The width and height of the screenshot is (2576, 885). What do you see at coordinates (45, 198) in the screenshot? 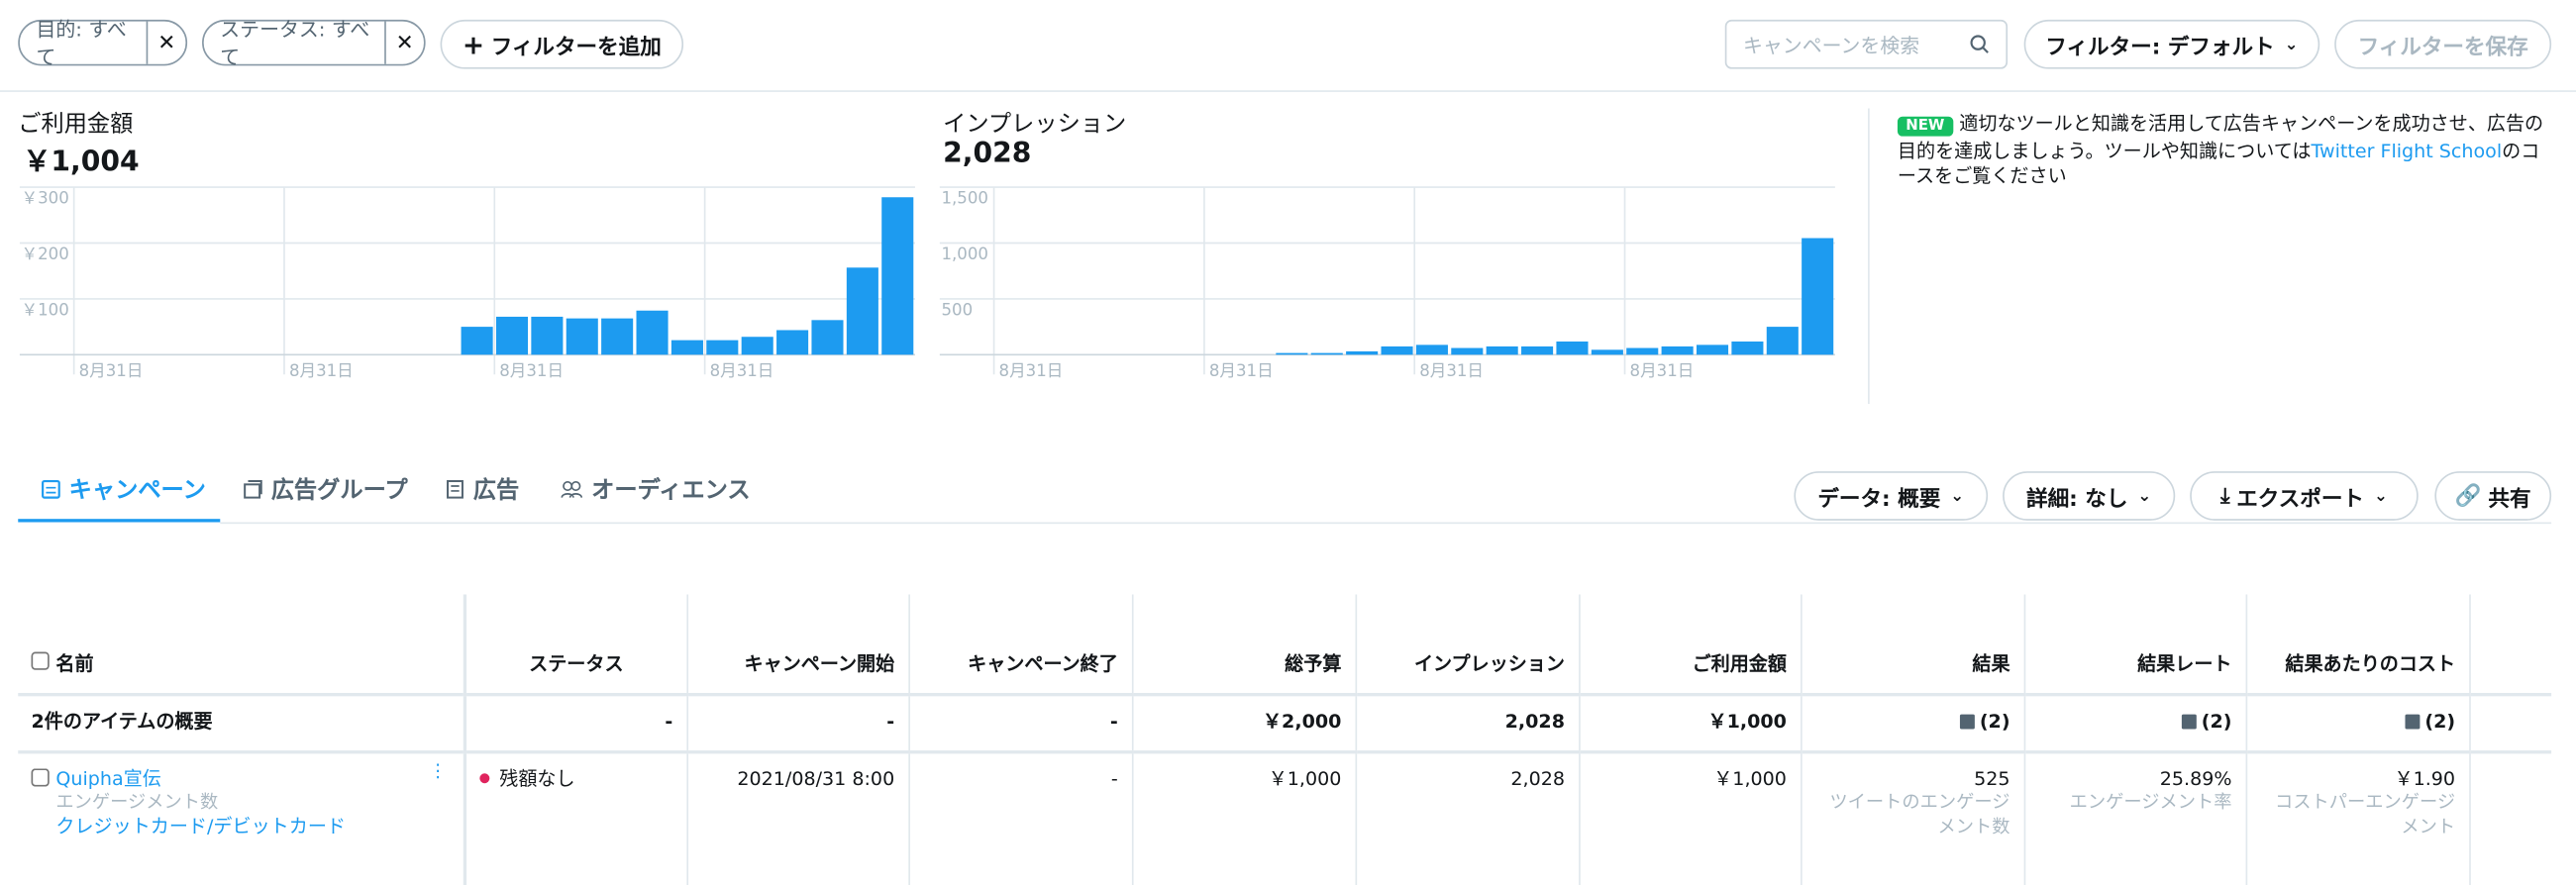
I see `y-tick-label: ￥300` at bounding box center [45, 198].